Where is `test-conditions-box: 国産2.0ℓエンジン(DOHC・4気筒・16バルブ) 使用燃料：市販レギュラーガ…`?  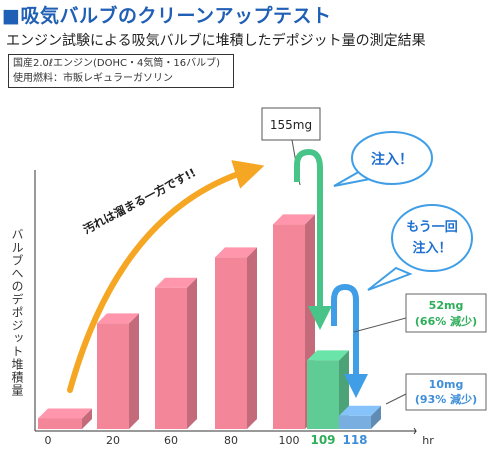 test-conditions-box: 国産2.0ℓエンジン(DOHC・4気筒・16バルブ) 使用燃料：市販レギュラーガ… is located at coordinates (121, 71).